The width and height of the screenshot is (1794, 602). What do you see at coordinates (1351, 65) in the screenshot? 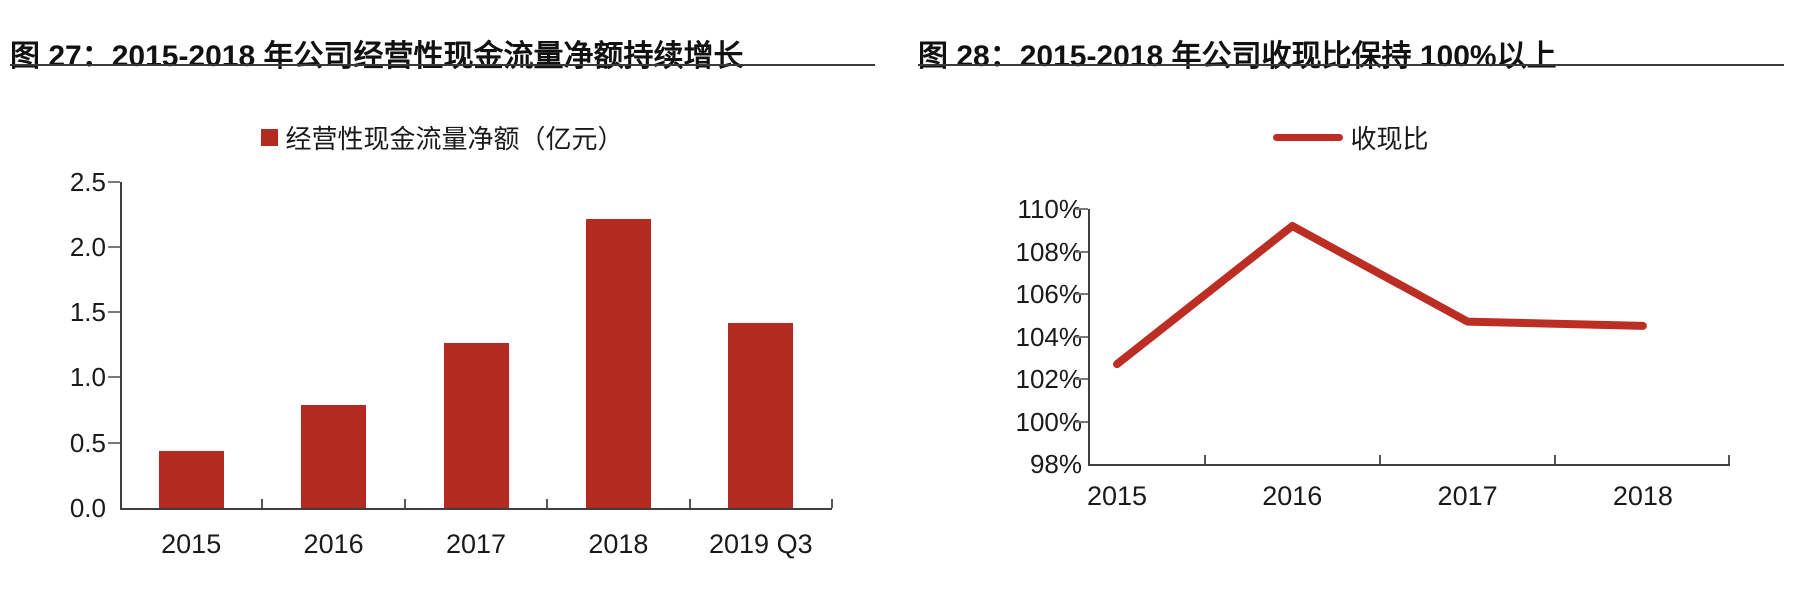
I see `figure-28-title-divider` at bounding box center [1351, 65].